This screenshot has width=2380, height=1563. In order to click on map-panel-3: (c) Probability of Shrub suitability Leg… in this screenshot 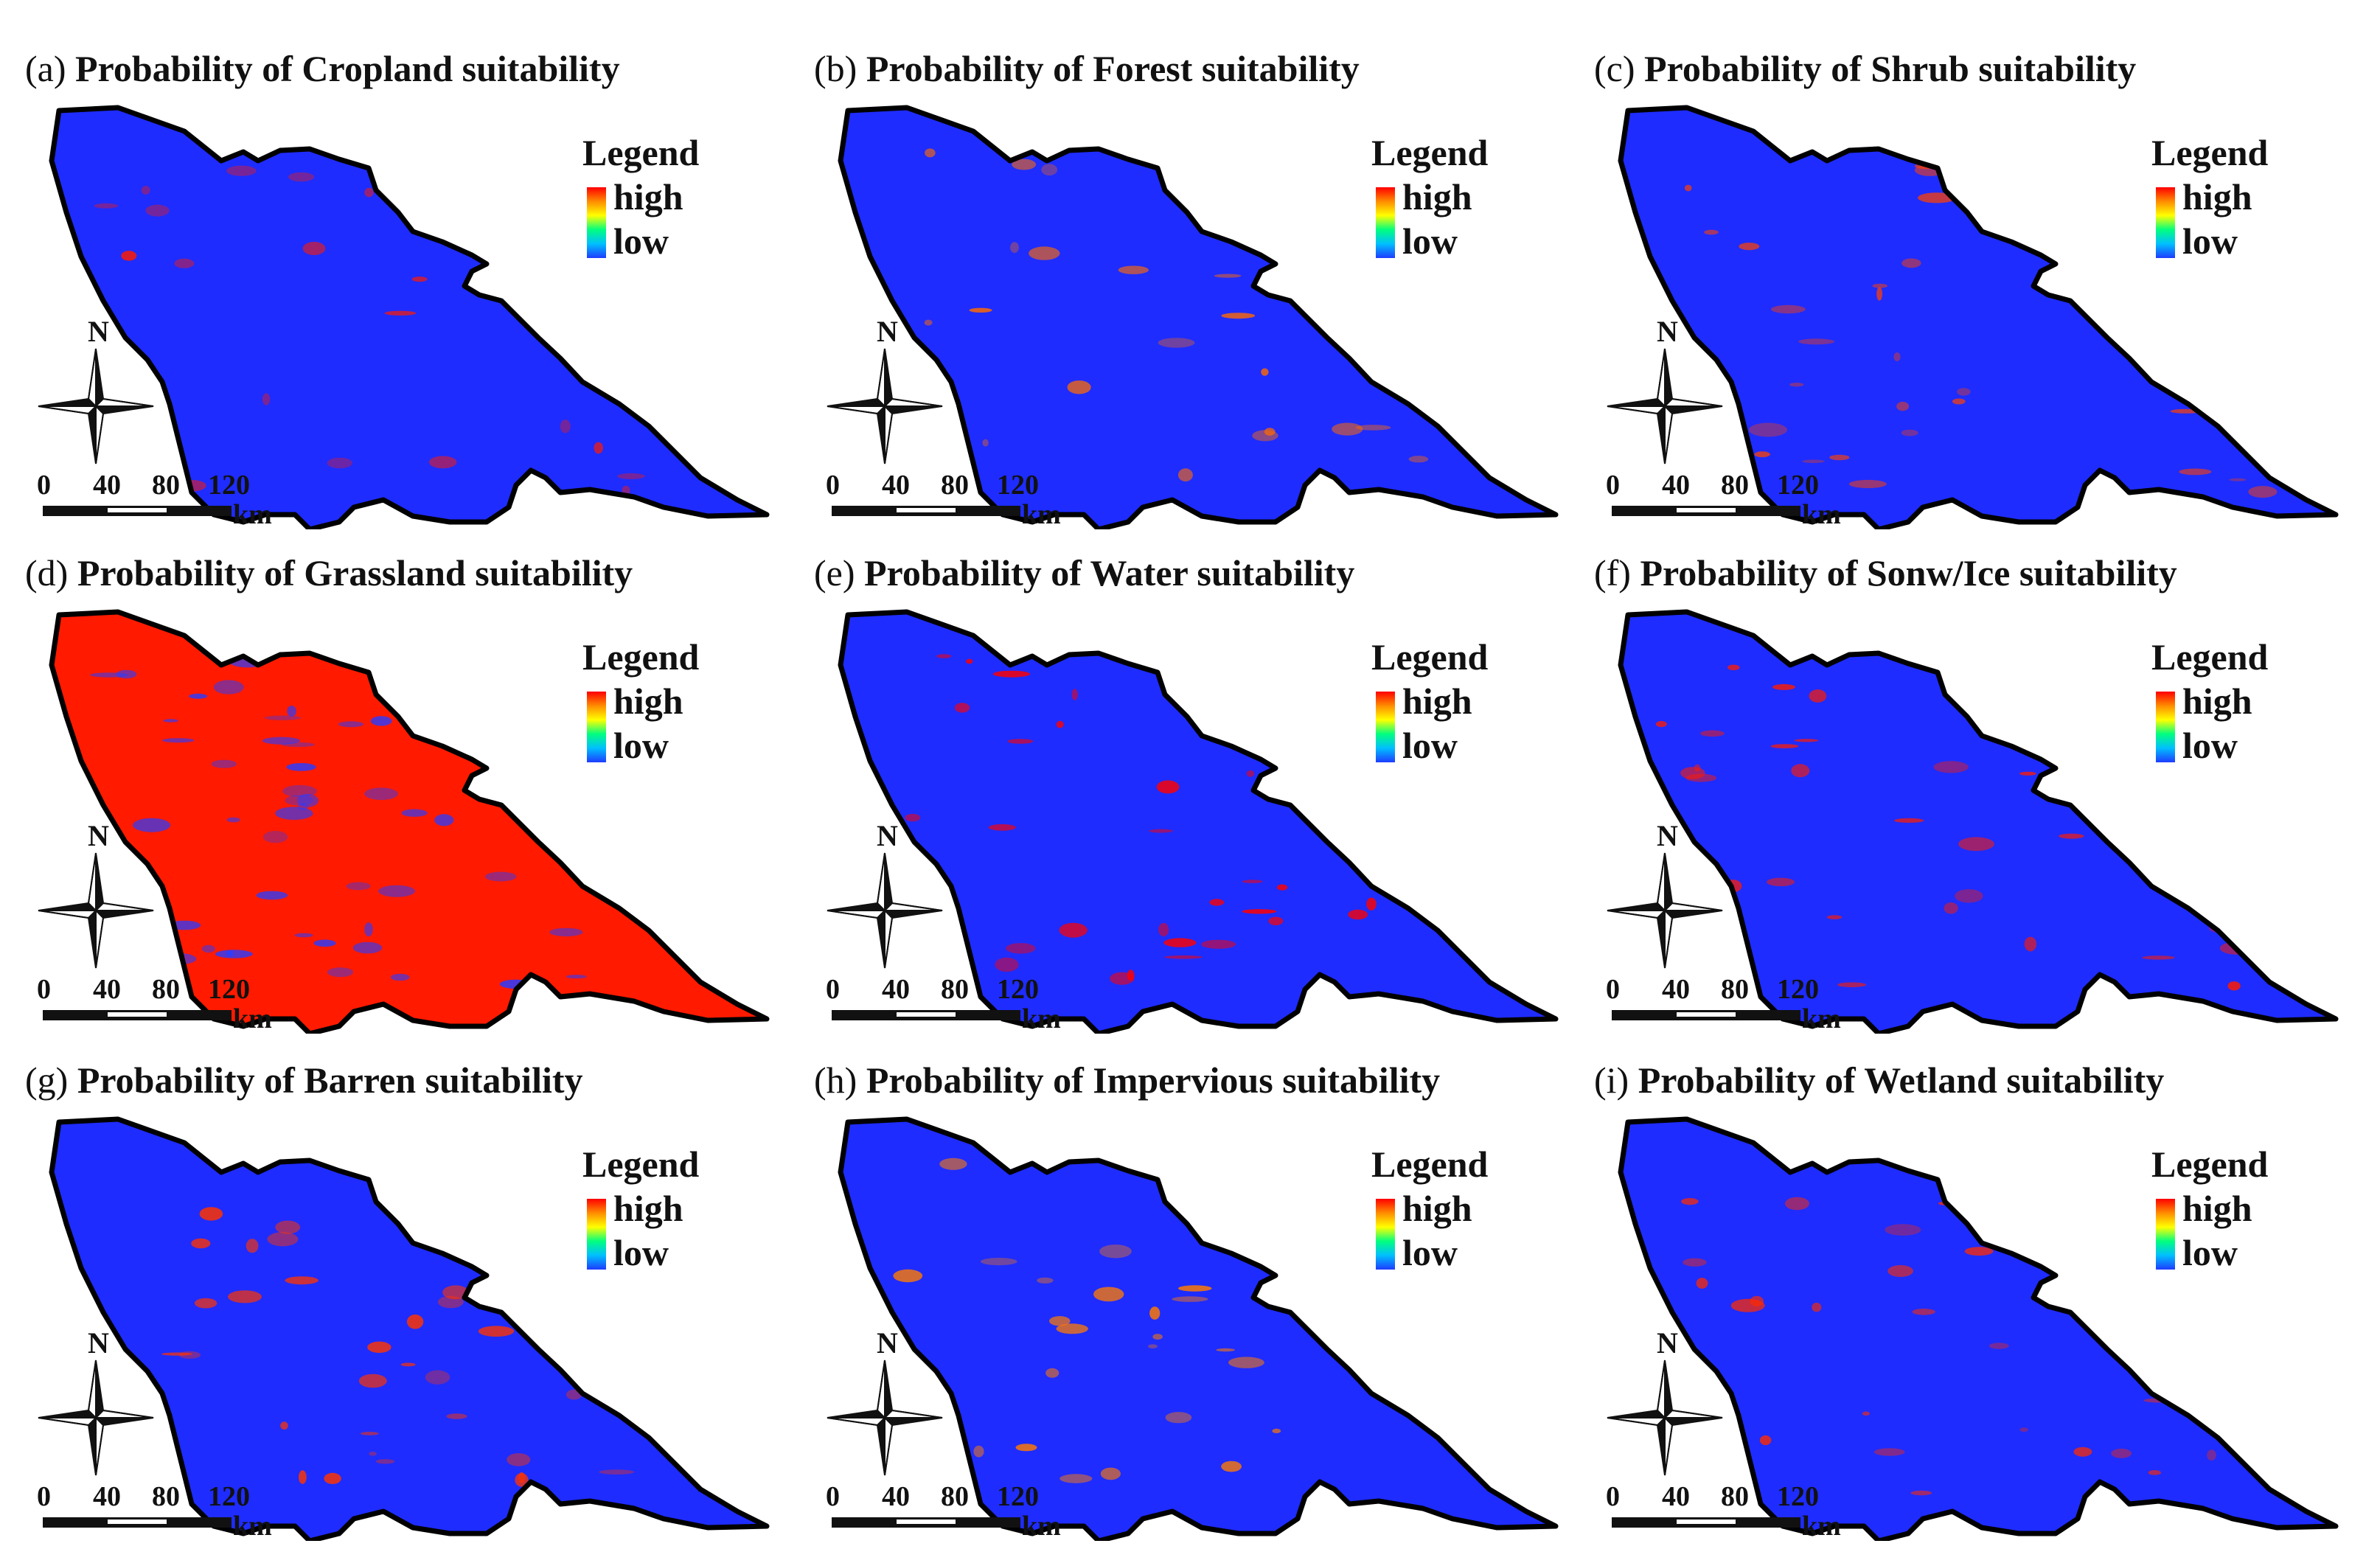, I will do `click(1962, 275)`.